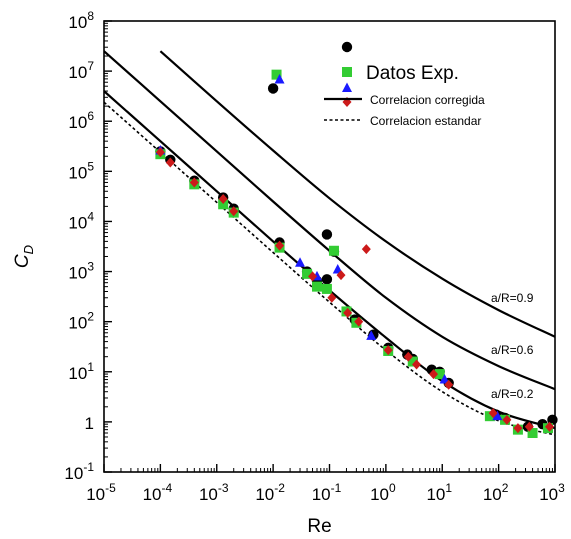  I want to click on curve-labels: a/R=0.9 a/R=0.6 a/R=0.2, so click(512, 346).